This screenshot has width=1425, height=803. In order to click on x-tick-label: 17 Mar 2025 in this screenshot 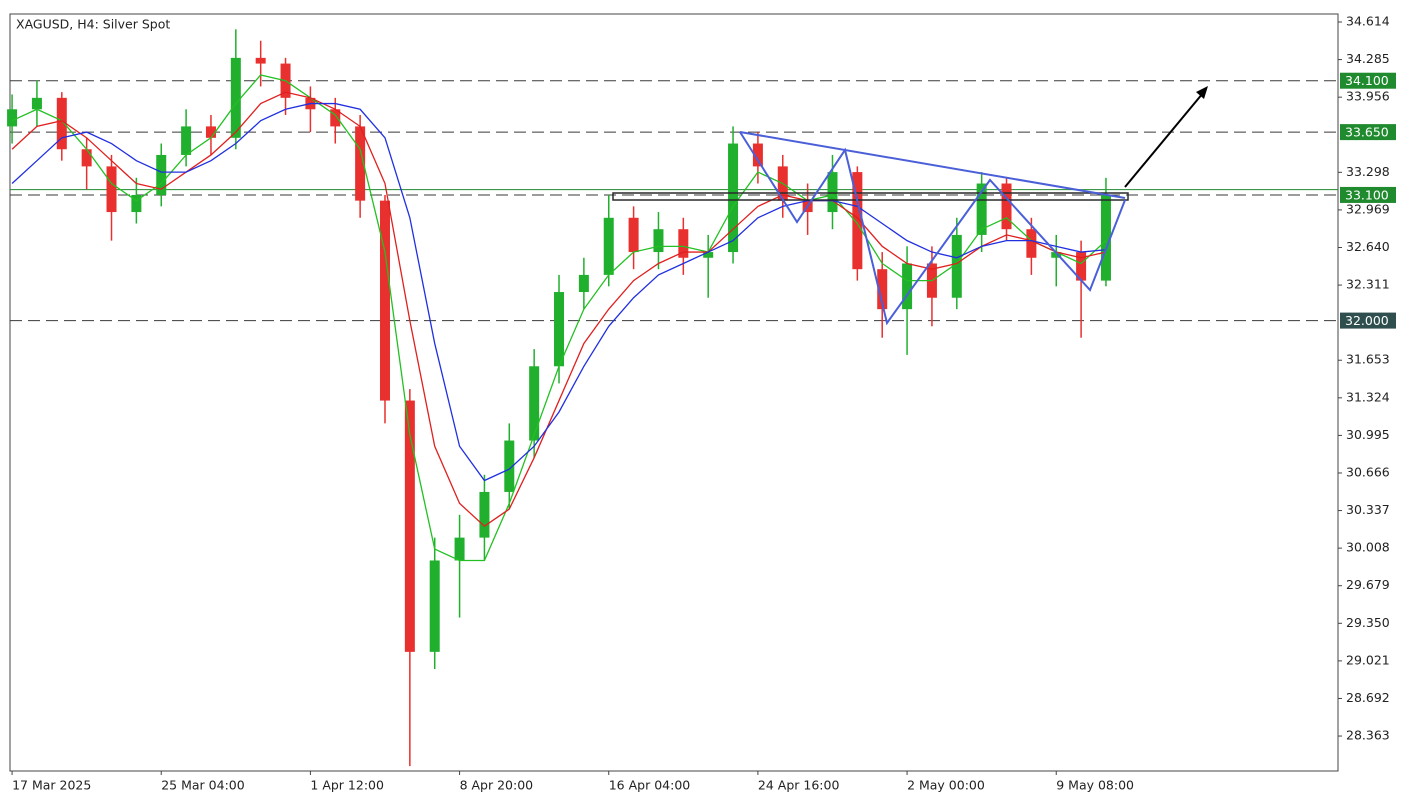, I will do `click(51, 785)`.